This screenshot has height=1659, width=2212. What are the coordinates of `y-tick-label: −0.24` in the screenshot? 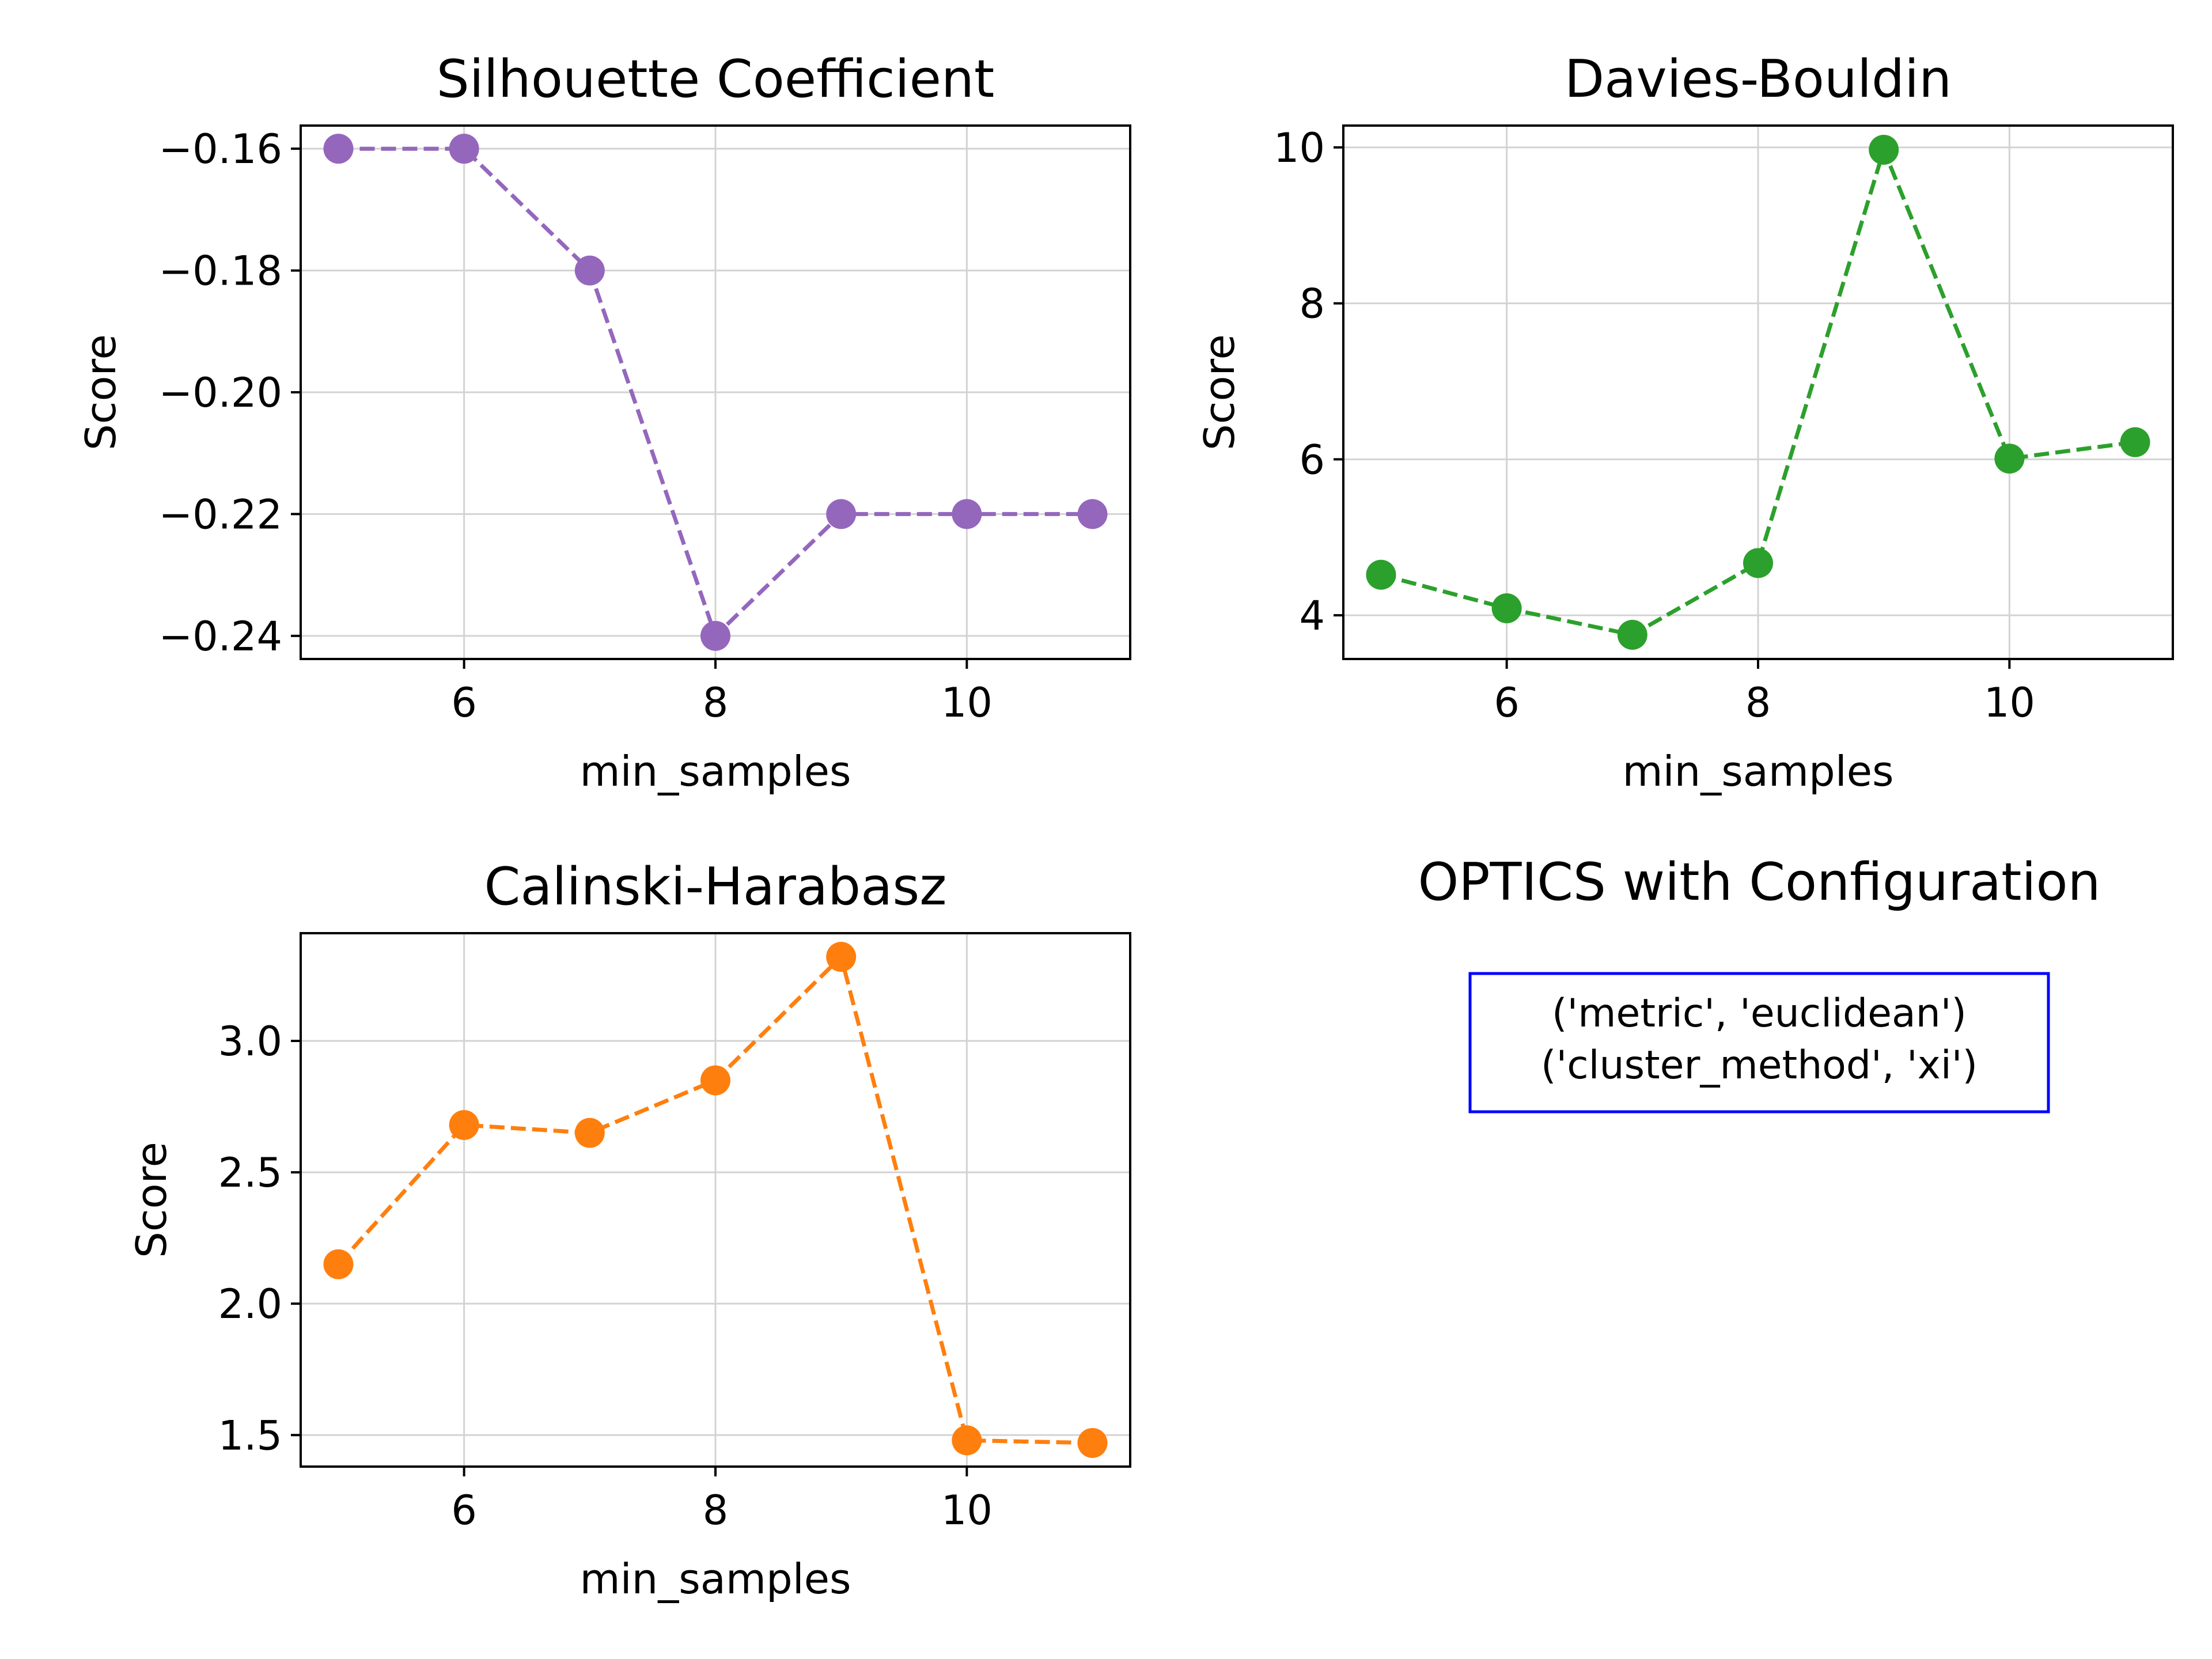 It's located at (220, 636).